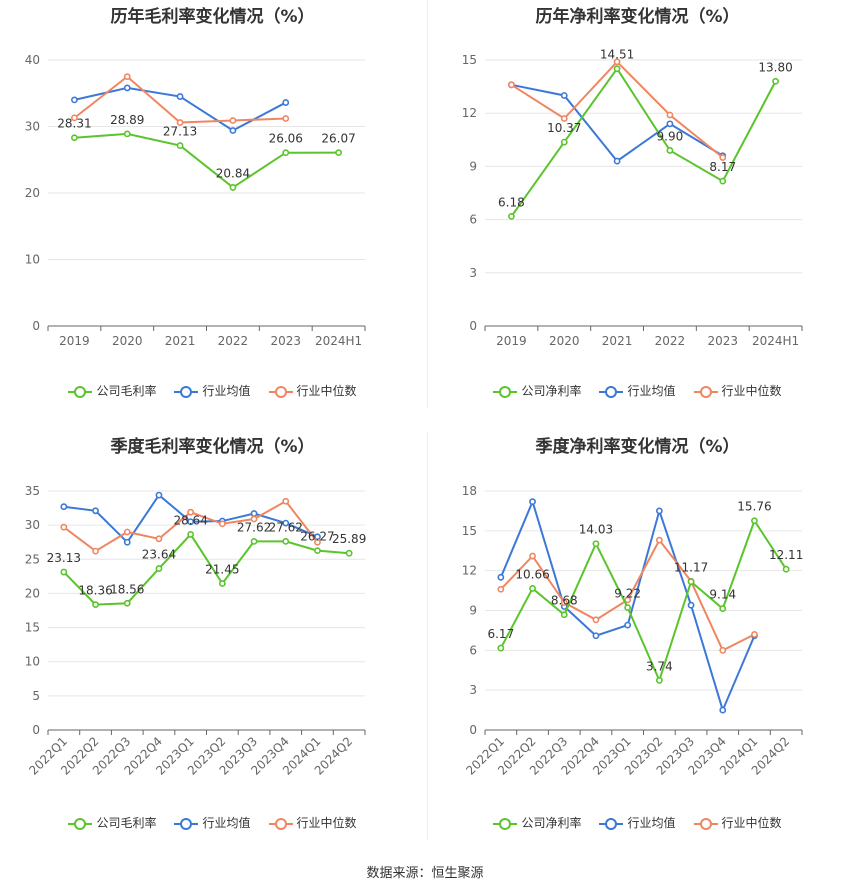  What do you see at coordinates (469, 571) in the screenshot?
I see `y-tick-label: 12` at bounding box center [469, 571].